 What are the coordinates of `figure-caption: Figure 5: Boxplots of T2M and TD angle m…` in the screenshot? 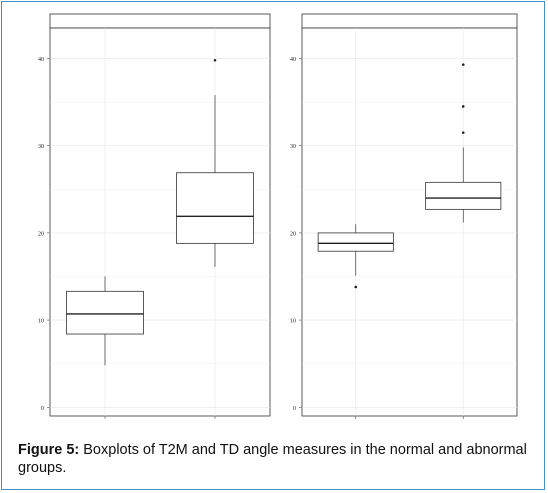 It's located at (276, 459).